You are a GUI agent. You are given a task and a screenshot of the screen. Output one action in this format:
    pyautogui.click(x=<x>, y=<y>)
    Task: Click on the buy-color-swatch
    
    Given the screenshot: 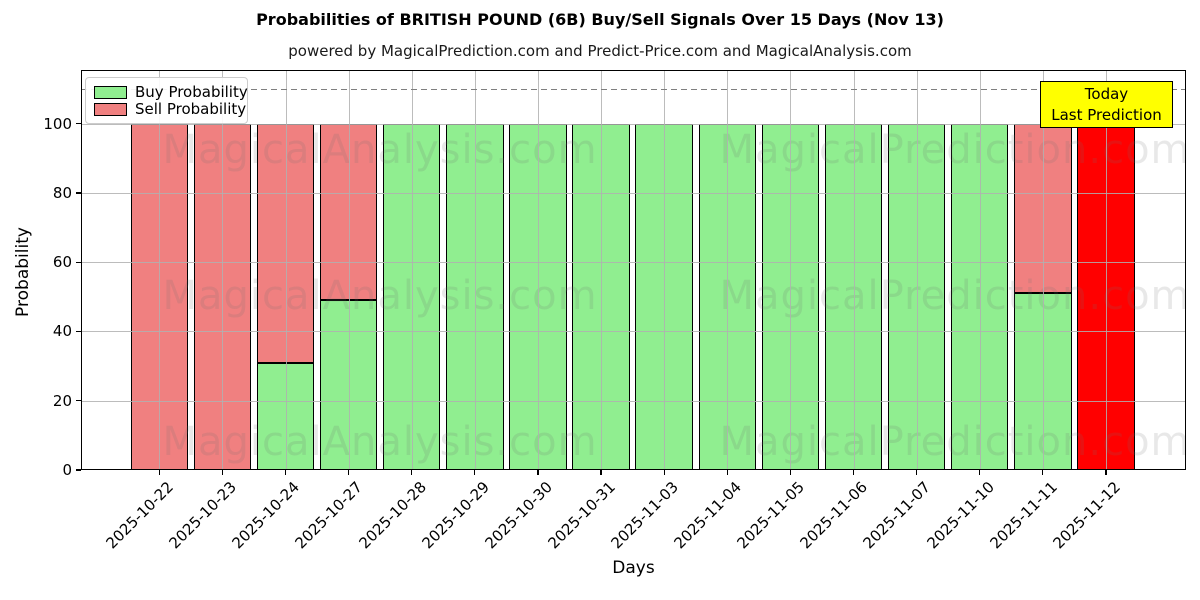 What is the action you would take?
    pyautogui.click(x=110, y=92)
    